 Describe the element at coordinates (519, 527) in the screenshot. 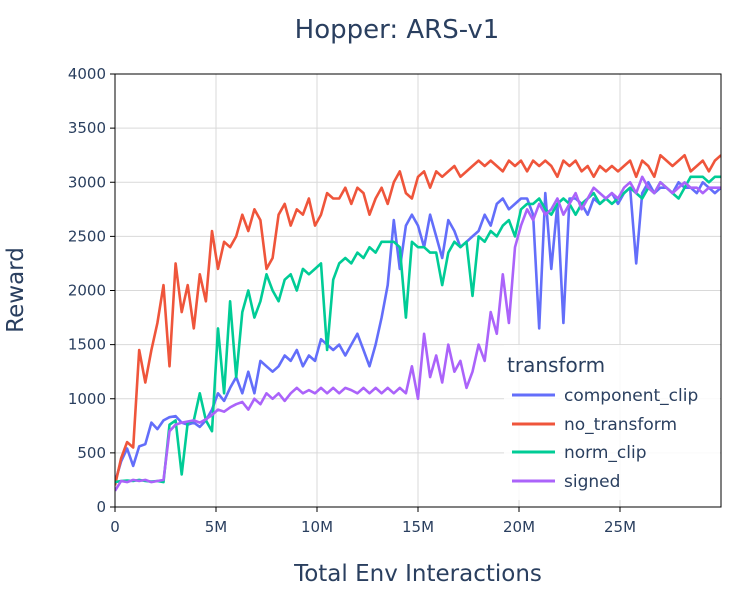

I see `x-tick-label: 20M` at that location.